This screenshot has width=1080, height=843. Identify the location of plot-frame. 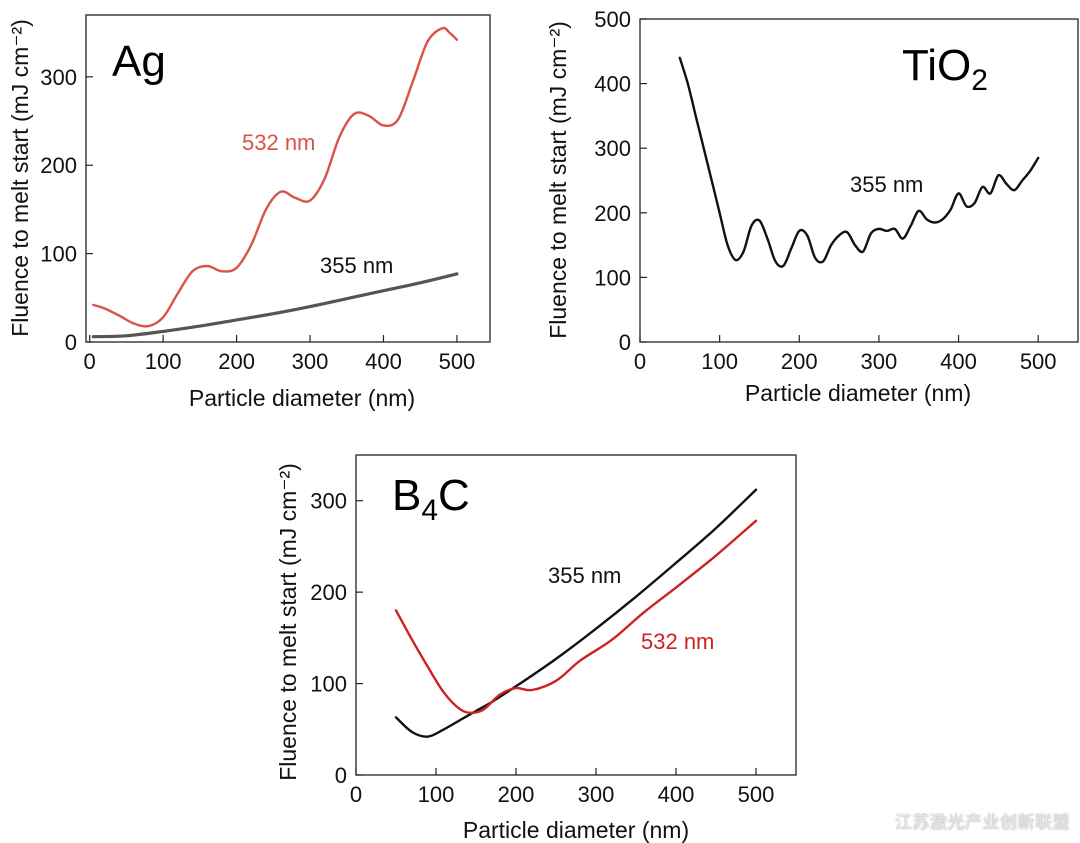
(288, 178).